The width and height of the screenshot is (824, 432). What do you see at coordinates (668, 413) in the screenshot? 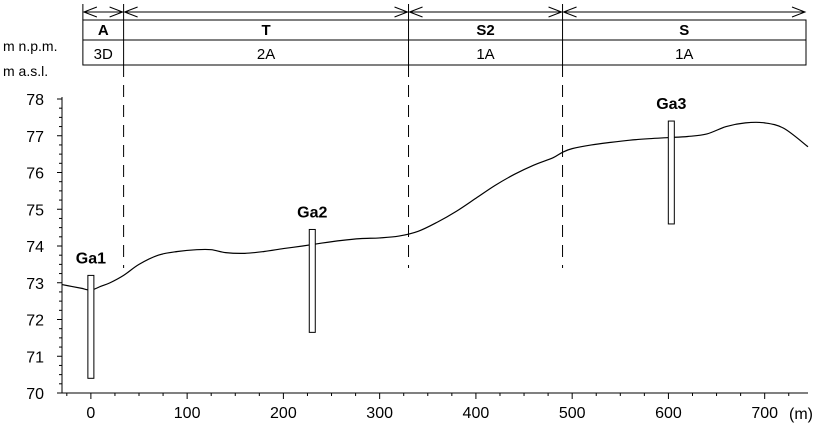
I see `x-tick-label-600: 600` at bounding box center [668, 413].